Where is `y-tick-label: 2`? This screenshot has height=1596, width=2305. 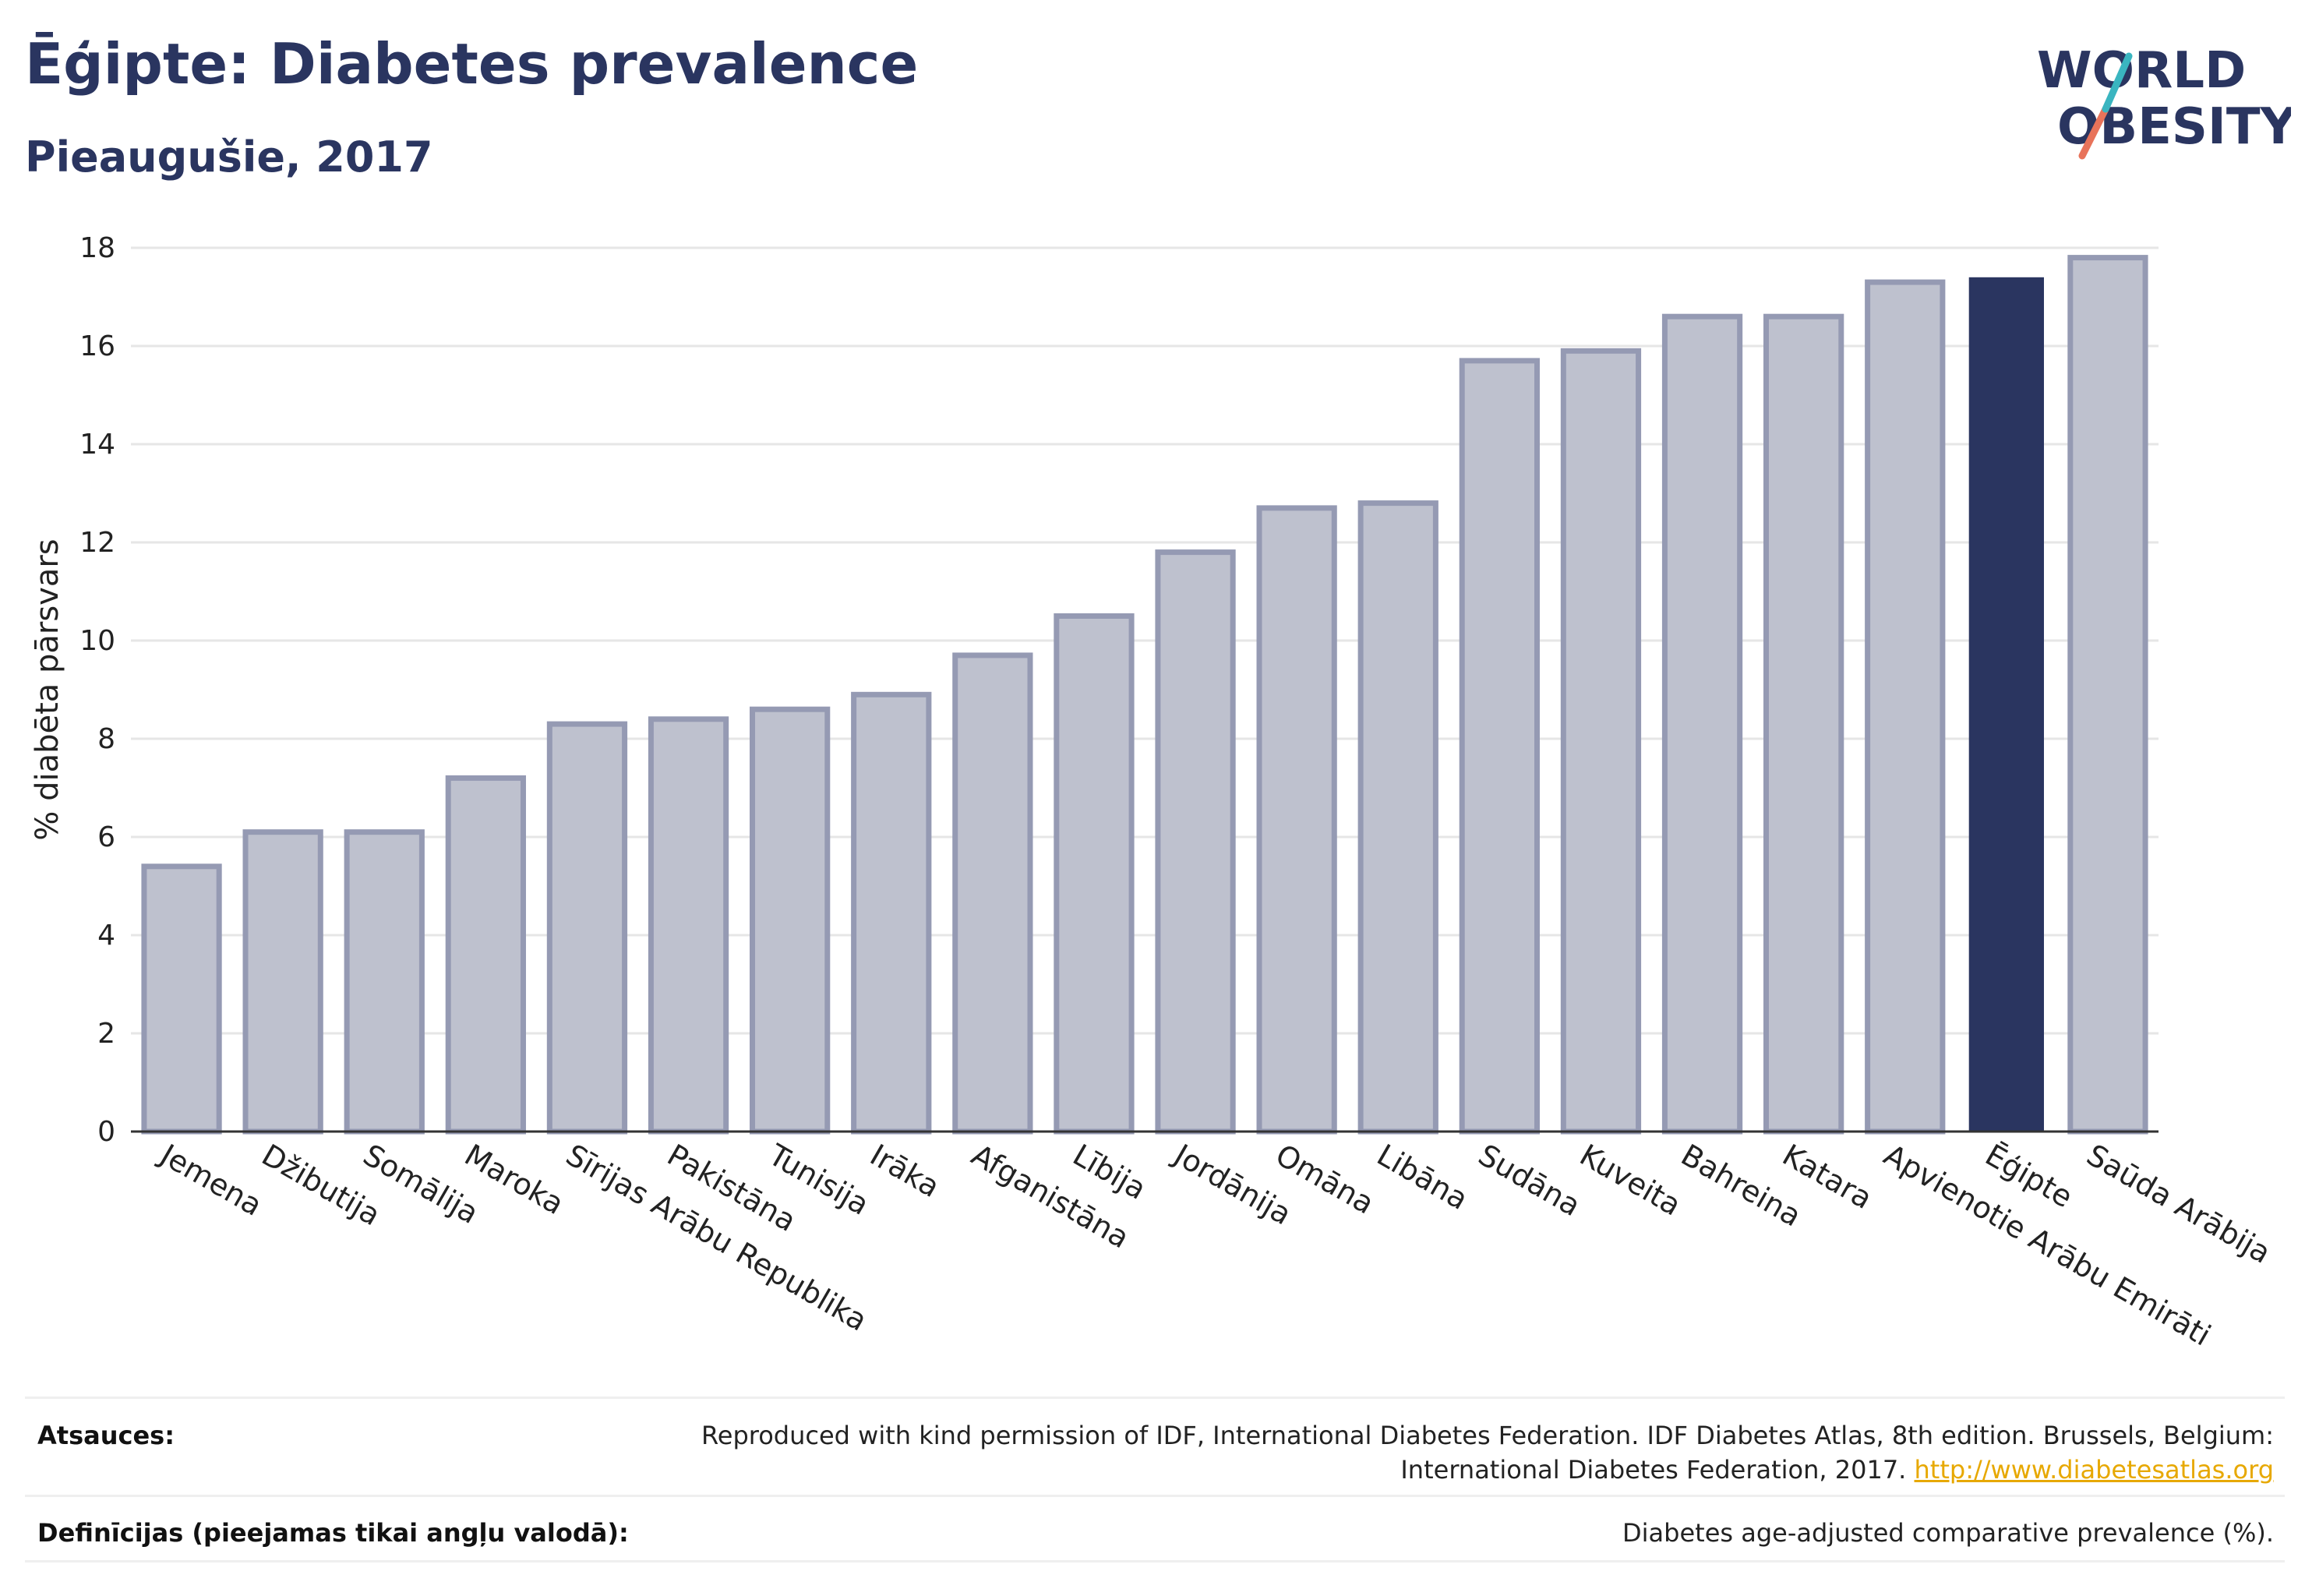 y-tick-label: 2 is located at coordinates (106, 1034).